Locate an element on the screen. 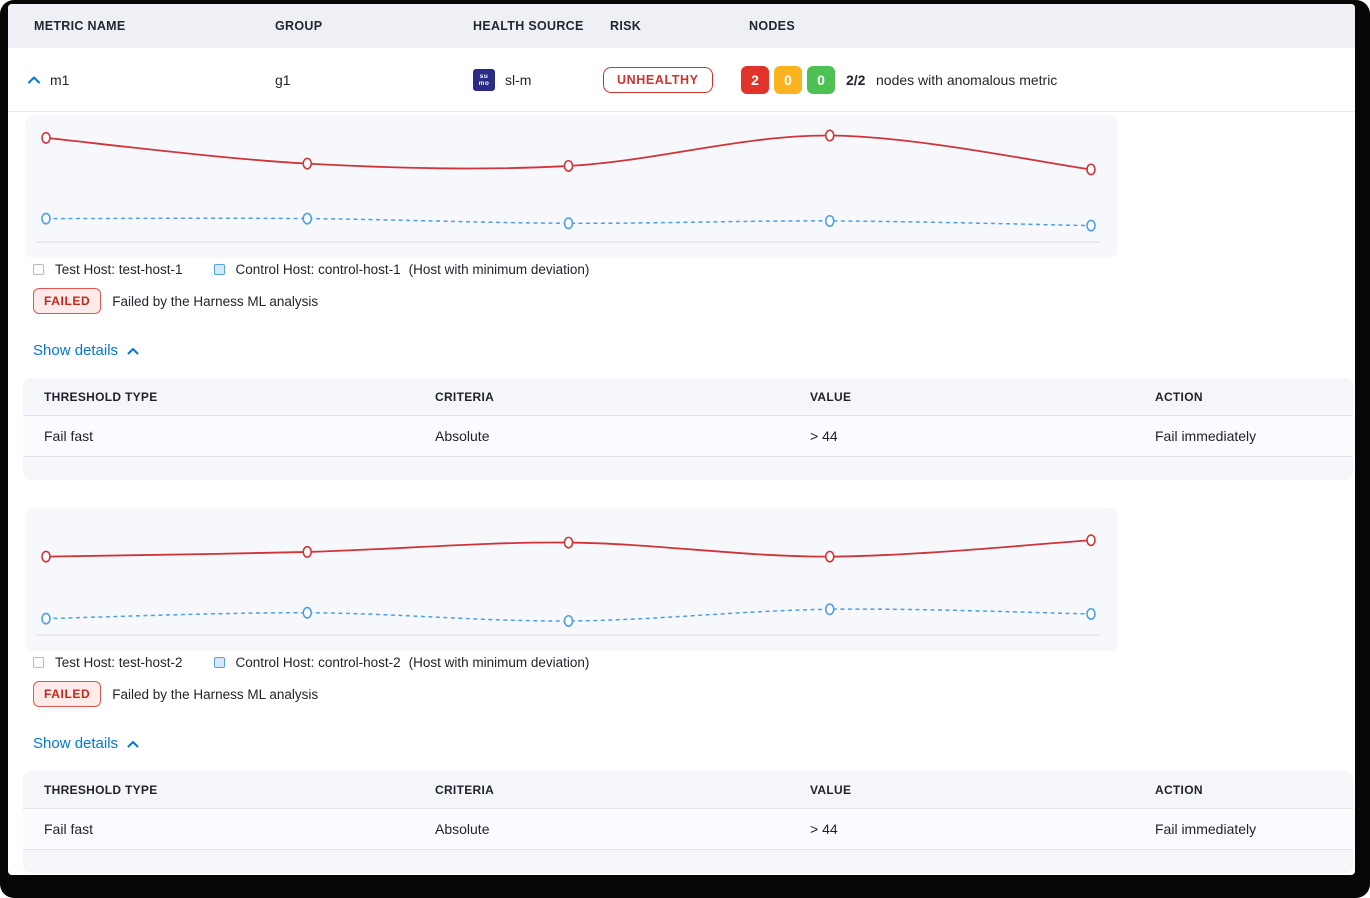 Image resolution: width=1370 pixels, height=898 pixels. nodes-warning-badge: 0 is located at coordinates (788, 79).